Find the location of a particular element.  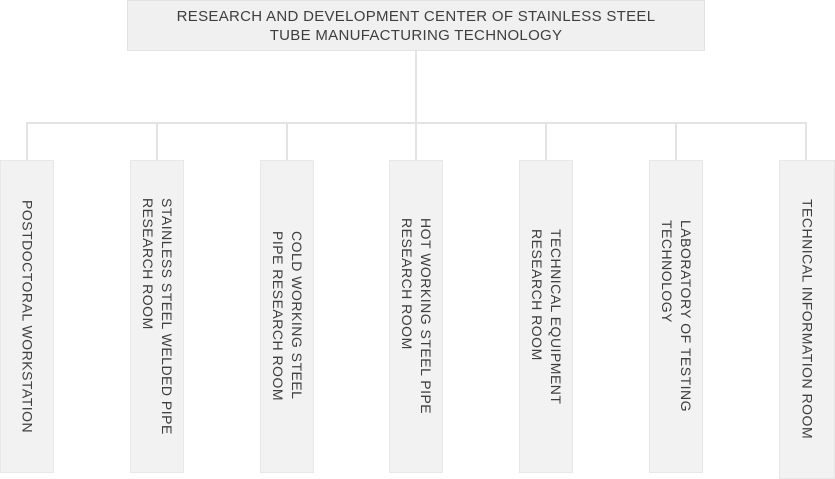

node-hot-working-steel-pipe-research-room: HOT WORKING STEEL PIPE RESEARCH ROOM is located at coordinates (416, 316).